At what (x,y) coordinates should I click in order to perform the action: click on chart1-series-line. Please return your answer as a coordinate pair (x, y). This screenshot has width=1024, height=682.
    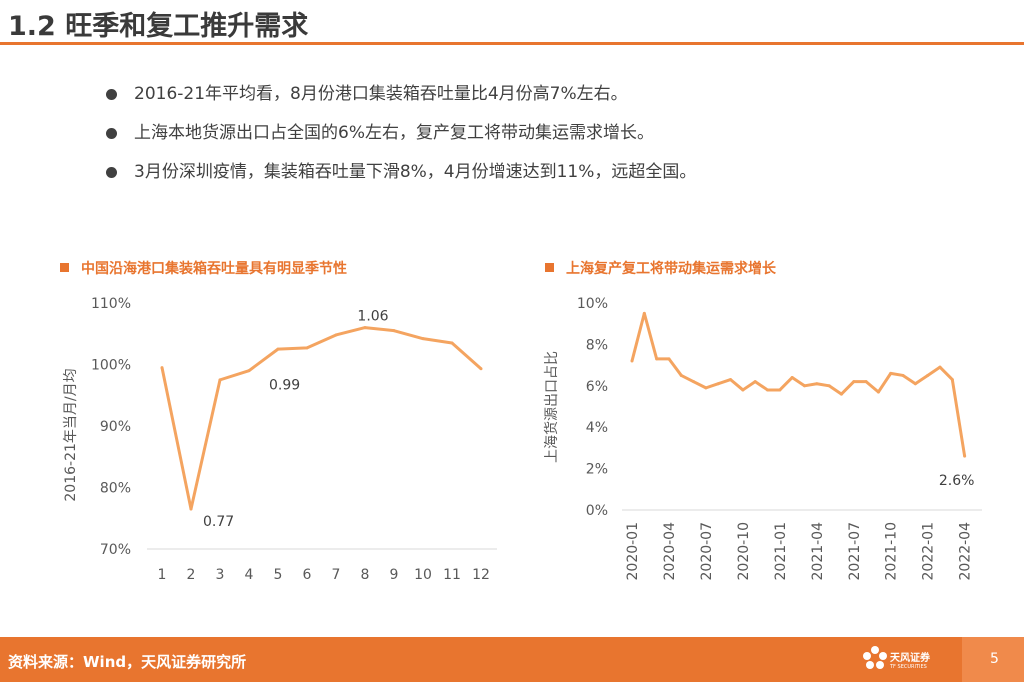
    Looking at the image, I should click on (321, 418).